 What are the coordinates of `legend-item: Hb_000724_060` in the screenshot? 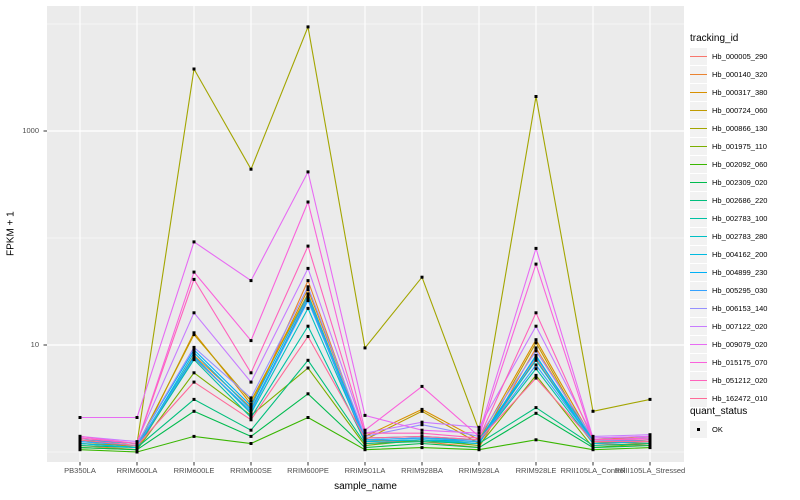 It's located at (728, 110).